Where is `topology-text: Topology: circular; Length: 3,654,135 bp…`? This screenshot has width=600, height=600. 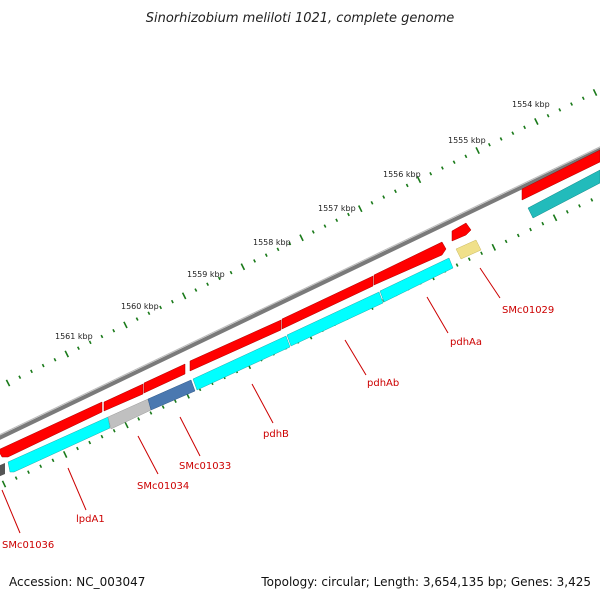
topology-text: Topology: circular; Length: 3,654,135 bp… is located at coordinates (425, 582).